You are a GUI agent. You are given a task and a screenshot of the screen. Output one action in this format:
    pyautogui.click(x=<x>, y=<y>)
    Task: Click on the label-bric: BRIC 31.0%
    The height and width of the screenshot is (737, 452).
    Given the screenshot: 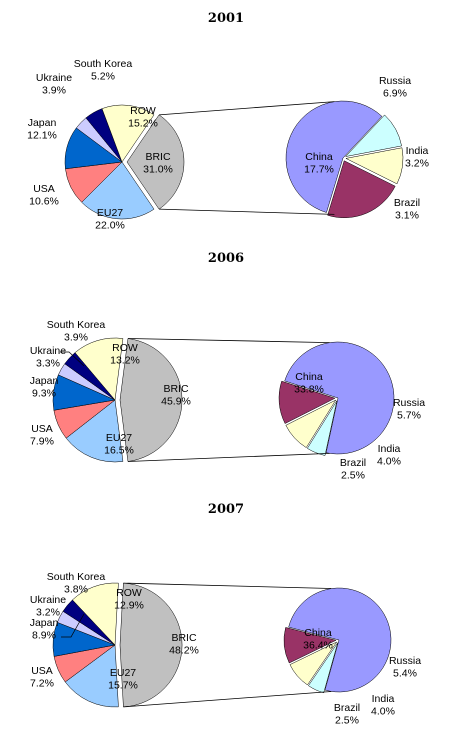 What is the action you would take?
    pyautogui.click(x=158, y=163)
    